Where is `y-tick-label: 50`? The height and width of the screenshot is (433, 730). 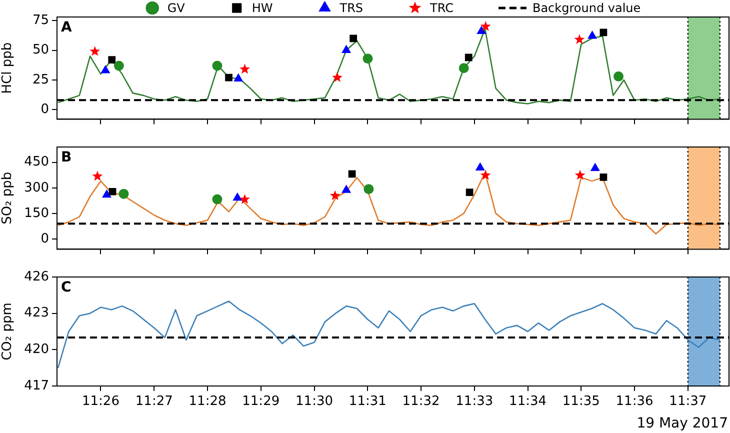
y-tick-label: 50 is located at coordinates (40, 50).